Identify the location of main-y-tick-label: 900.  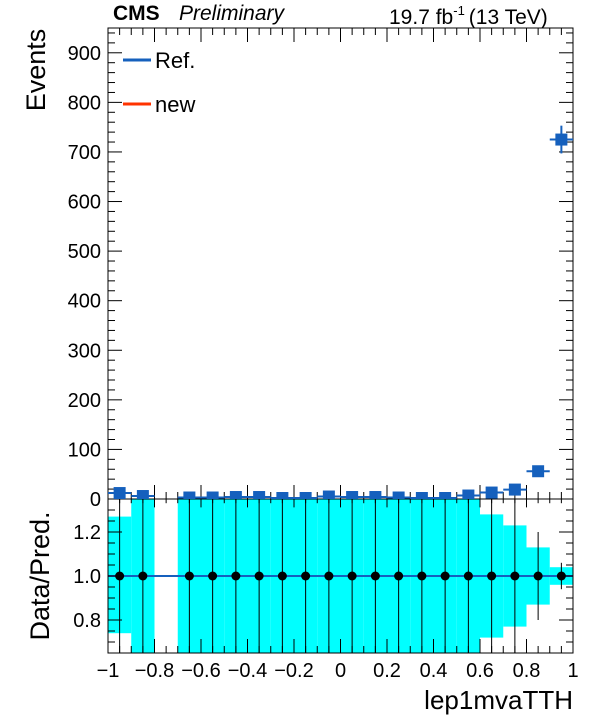
(84, 54).